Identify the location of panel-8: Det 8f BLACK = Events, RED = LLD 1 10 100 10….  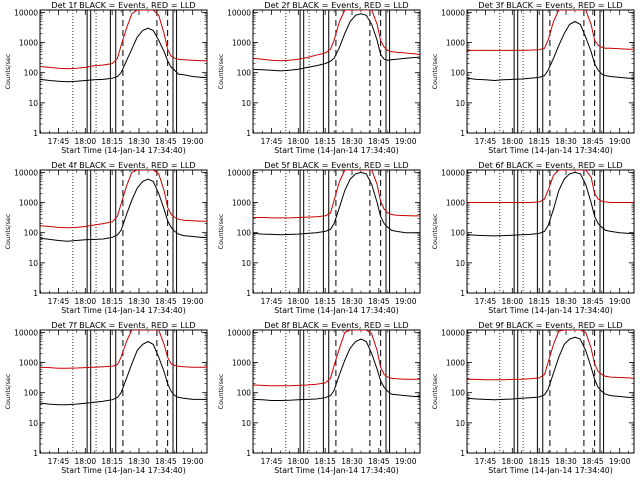
(319, 397).